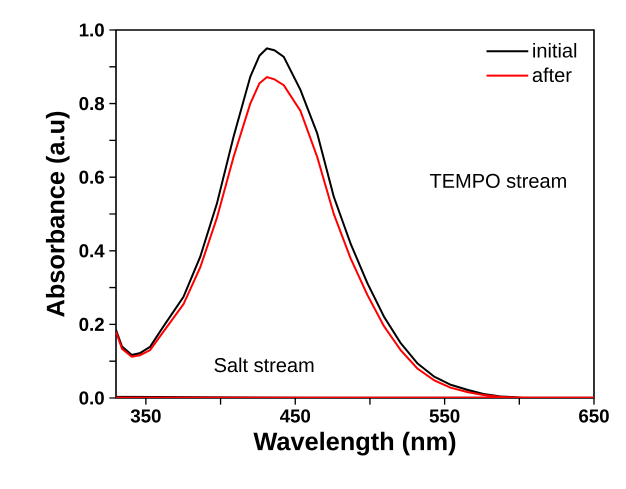 The height and width of the screenshot is (489, 626). Describe the element at coordinates (295, 416) in the screenshot. I see `x-tick-label: 450` at that location.